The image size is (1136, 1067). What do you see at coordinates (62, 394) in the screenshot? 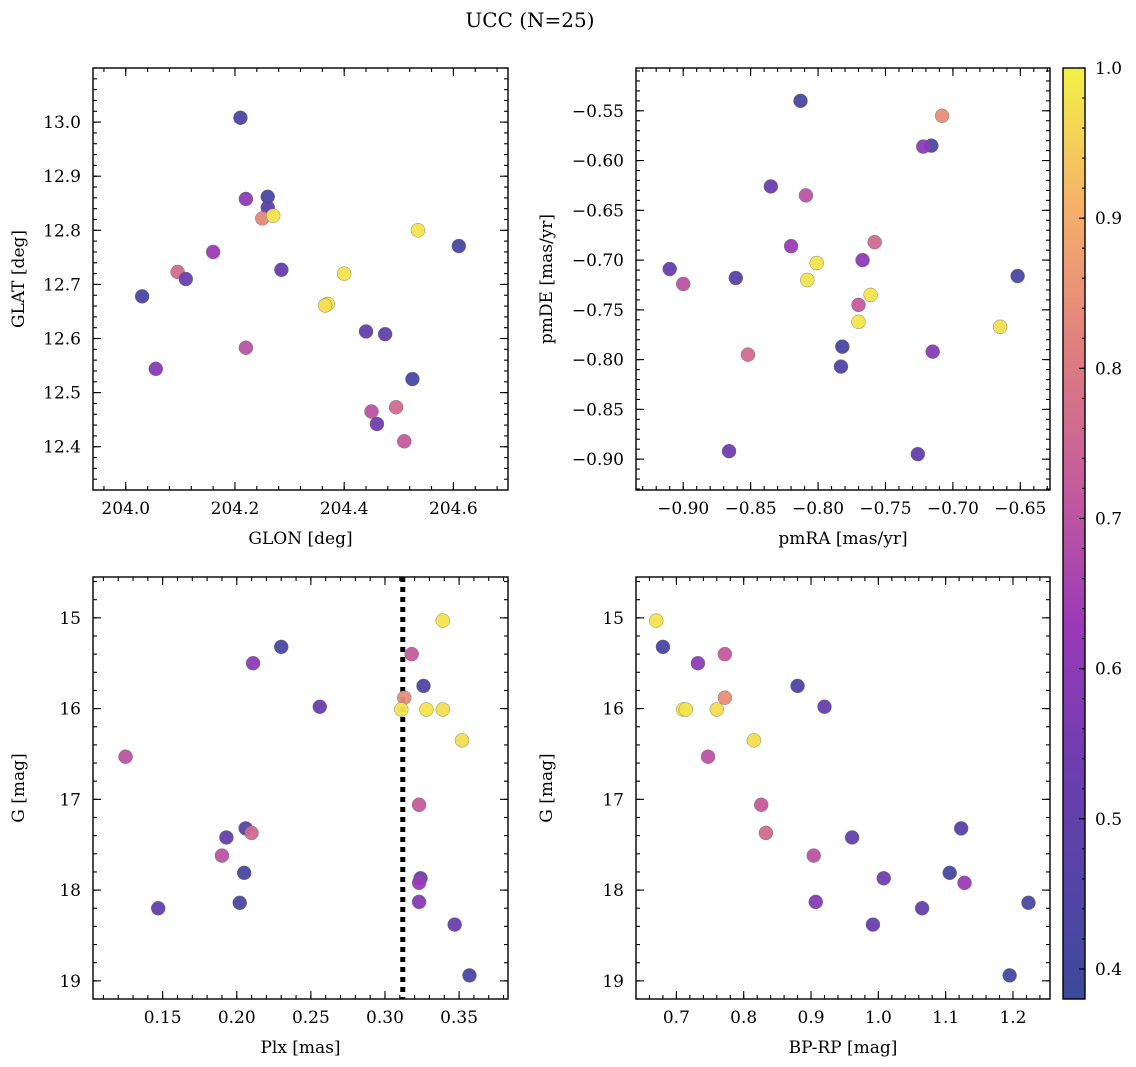
I see `y-tick-label: 12.5` at bounding box center [62, 394].